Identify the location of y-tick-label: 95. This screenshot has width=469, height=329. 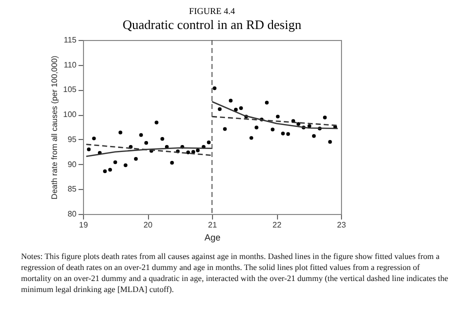
(73, 139).